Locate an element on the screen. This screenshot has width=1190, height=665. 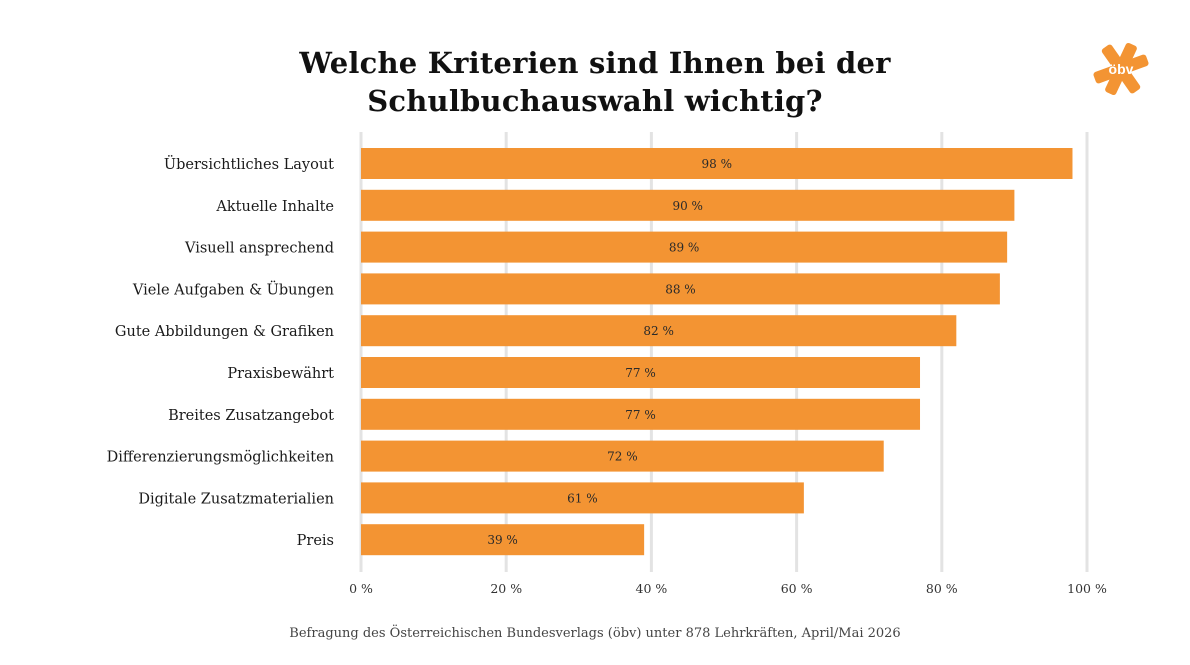
x-tick-label: 20 % is located at coordinates (506, 588).